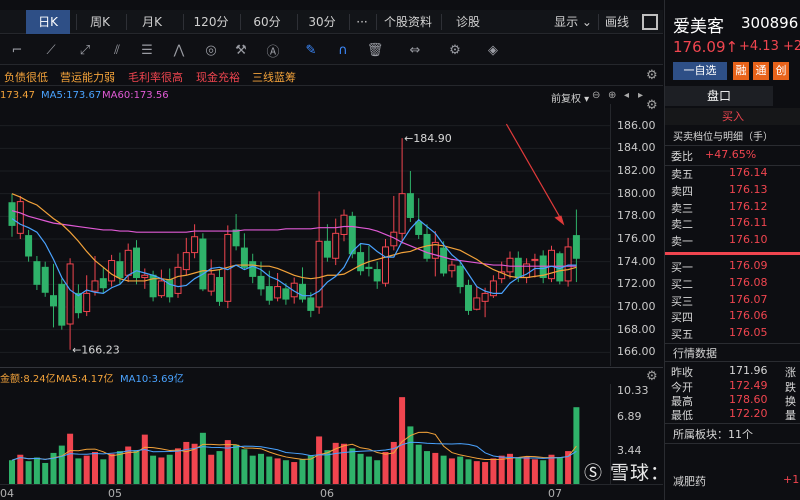 The width and height of the screenshot is (800, 500). I want to click on fibonacci-icon: ☰, so click(147, 50).